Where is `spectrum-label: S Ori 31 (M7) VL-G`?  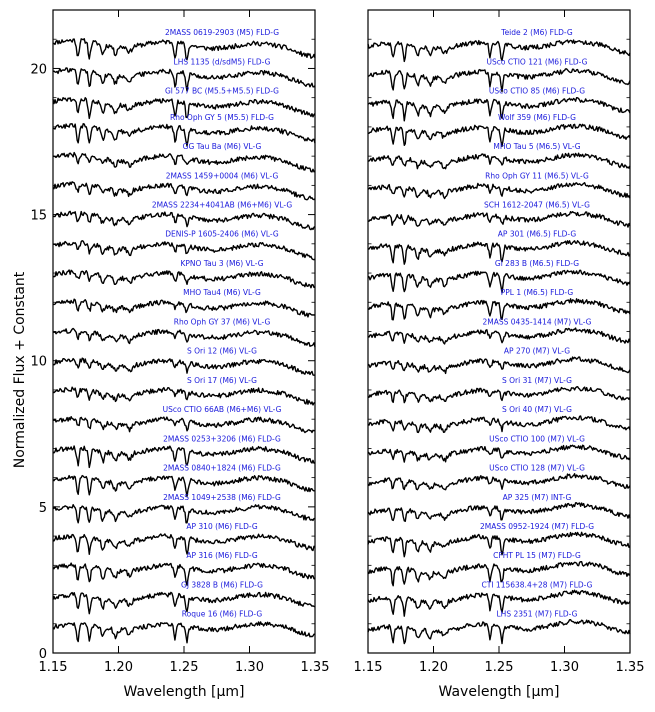 spectrum-label: S Ori 31 (M7) VL-G is located at coordinates (537, 380).